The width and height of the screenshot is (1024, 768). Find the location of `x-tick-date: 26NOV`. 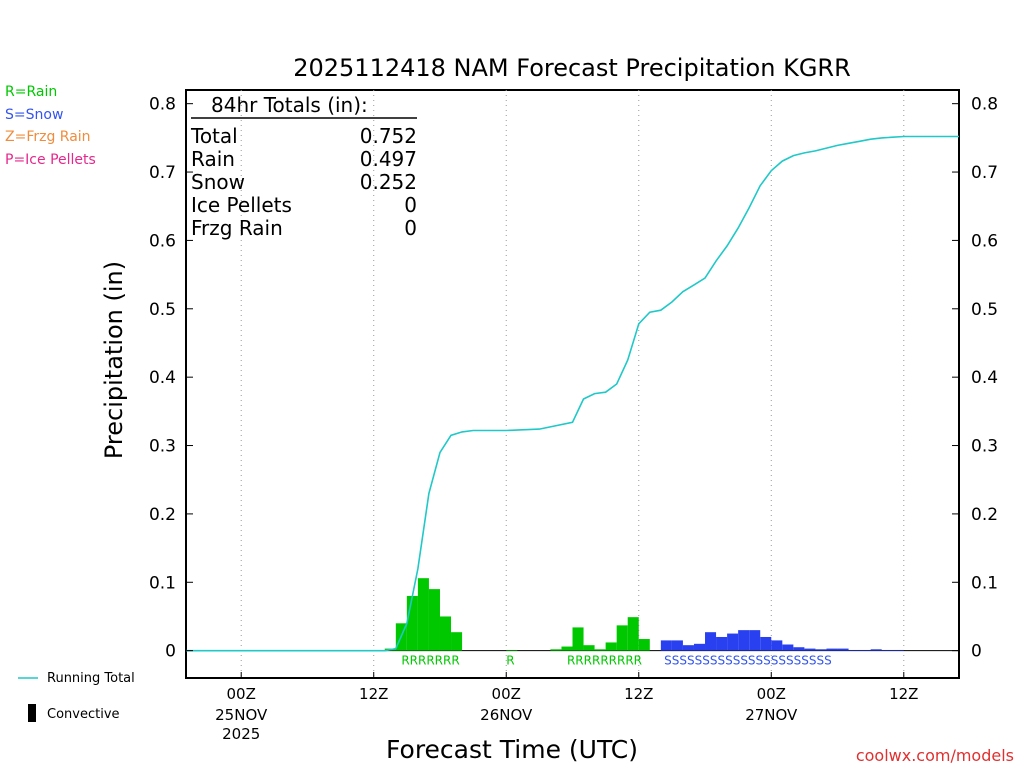

x-tick-date: 26NOV is located at coordinates (506, 715).